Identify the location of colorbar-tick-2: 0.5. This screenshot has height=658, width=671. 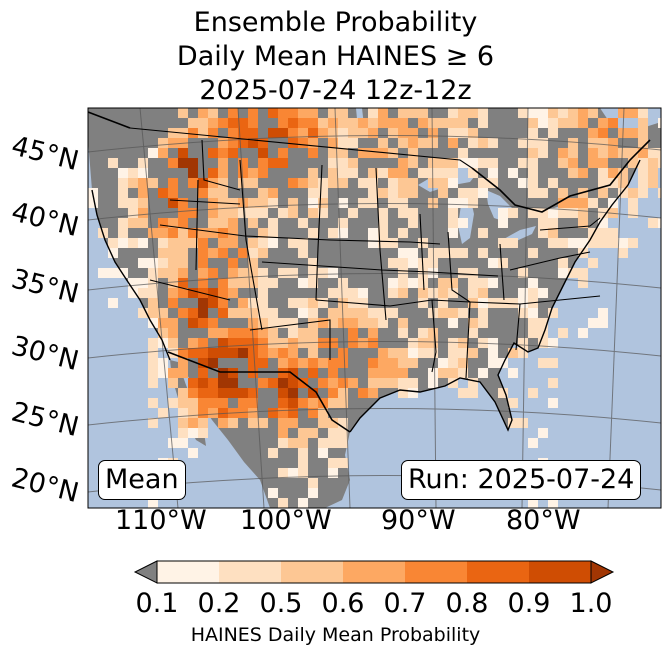
(281, 603).